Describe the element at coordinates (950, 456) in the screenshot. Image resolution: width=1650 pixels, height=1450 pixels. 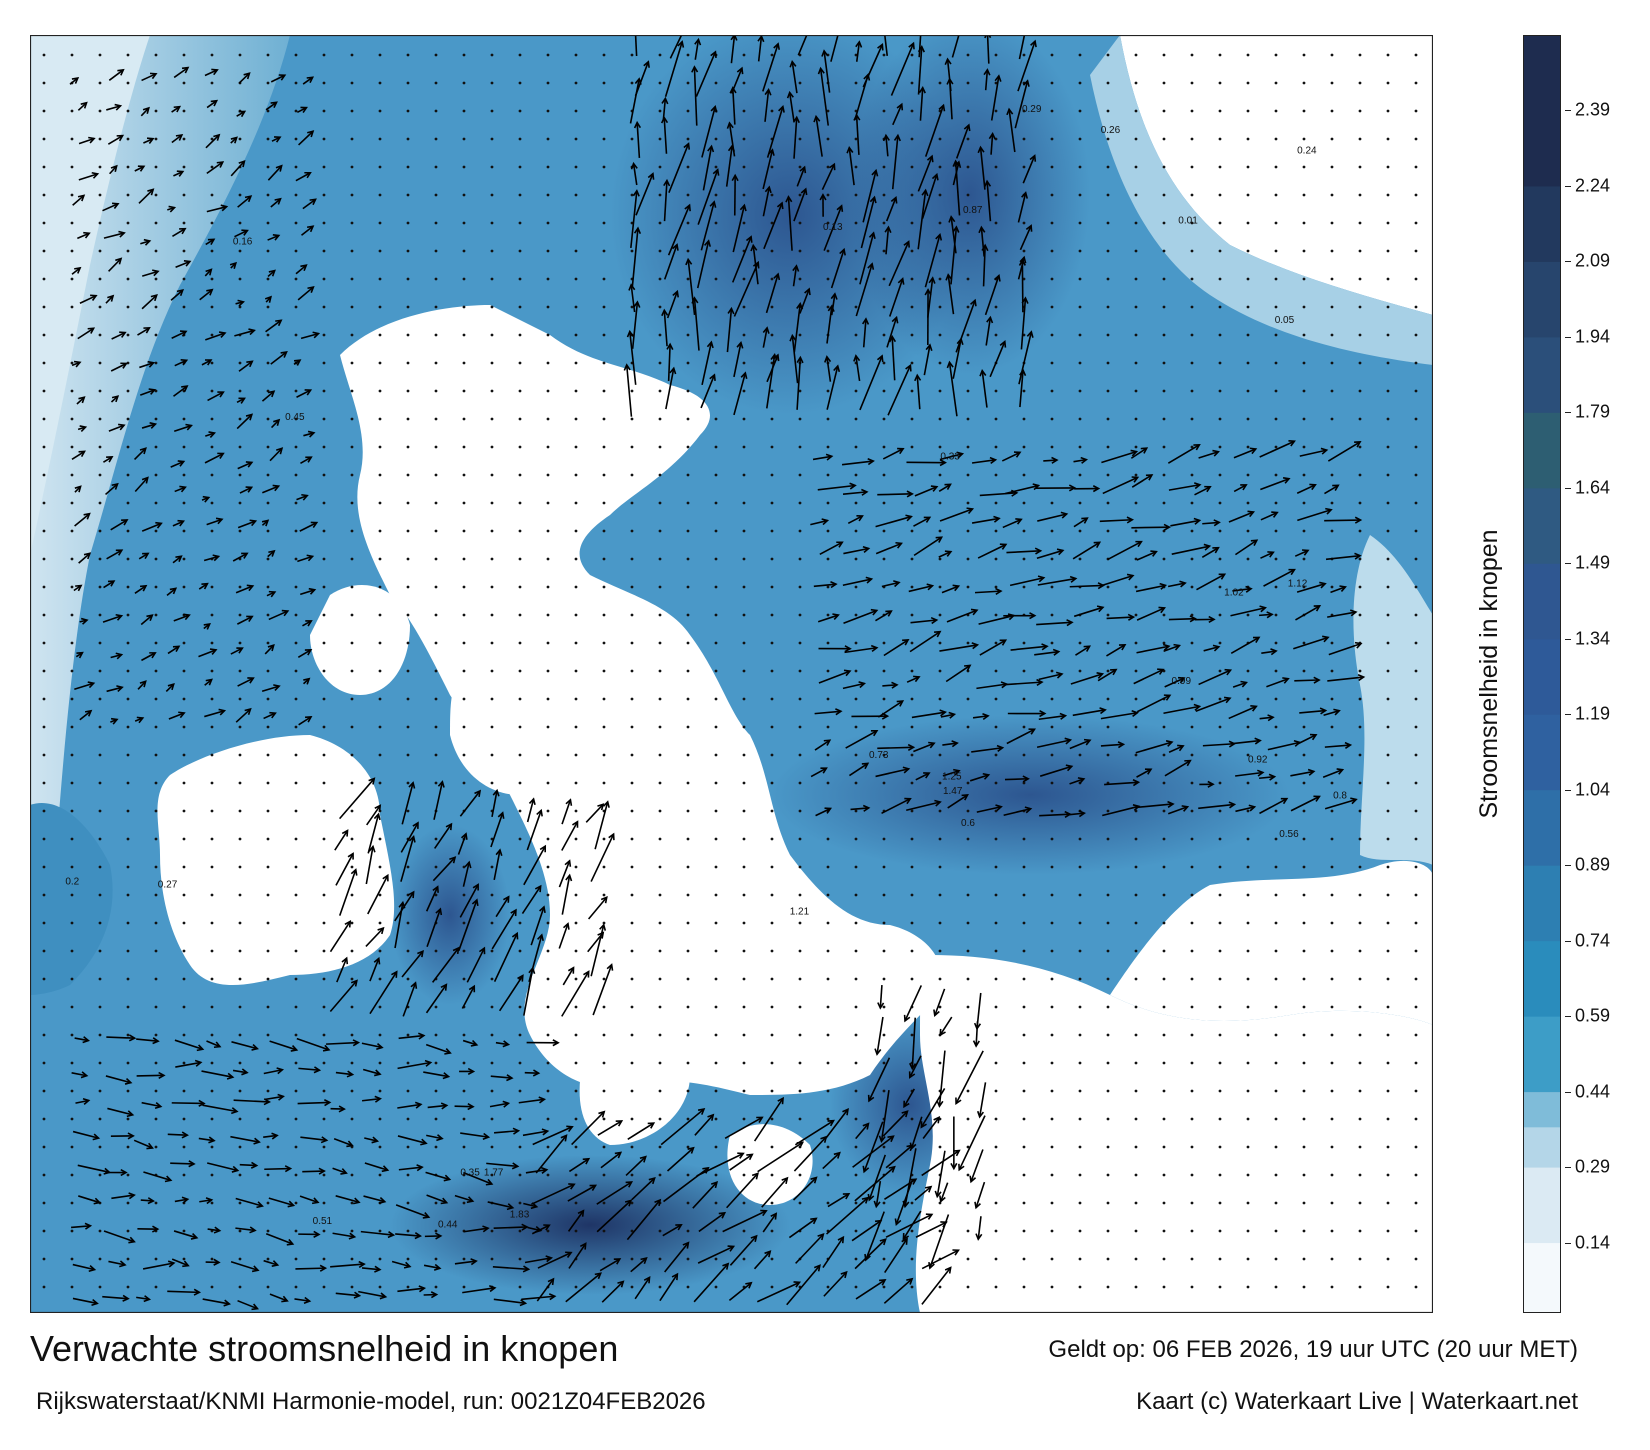
I see `speed-label: 0.33` at that location.